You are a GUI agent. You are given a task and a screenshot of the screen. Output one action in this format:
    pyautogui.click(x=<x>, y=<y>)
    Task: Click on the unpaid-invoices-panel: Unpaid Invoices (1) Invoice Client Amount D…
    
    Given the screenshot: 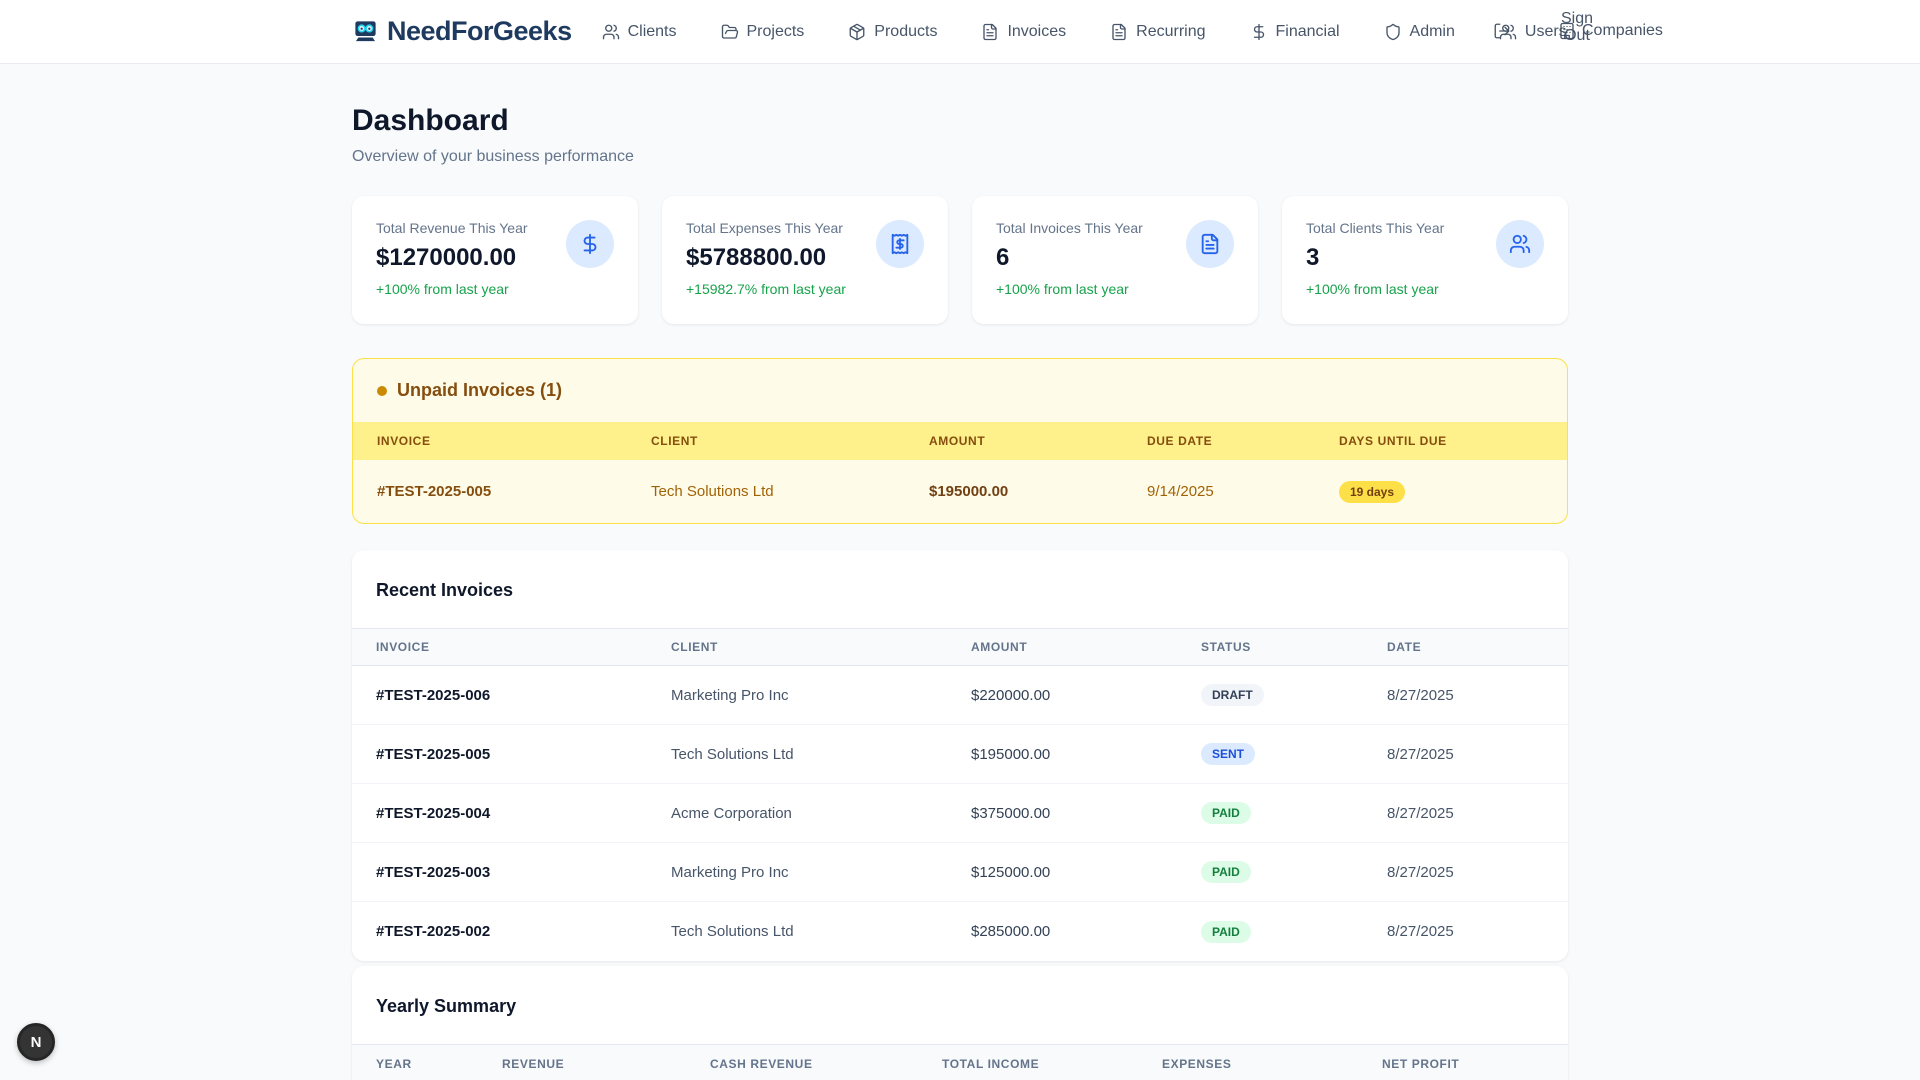 What is the action you would take?
    pyautogui.click(x=960, y=441)
    